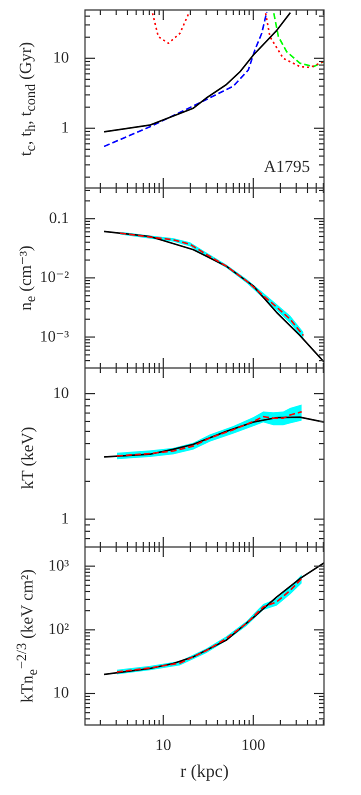  Describe the element at coordinates (55, 277) in the screenshot. I see `y-tick-label: 10⁻²` at that location.